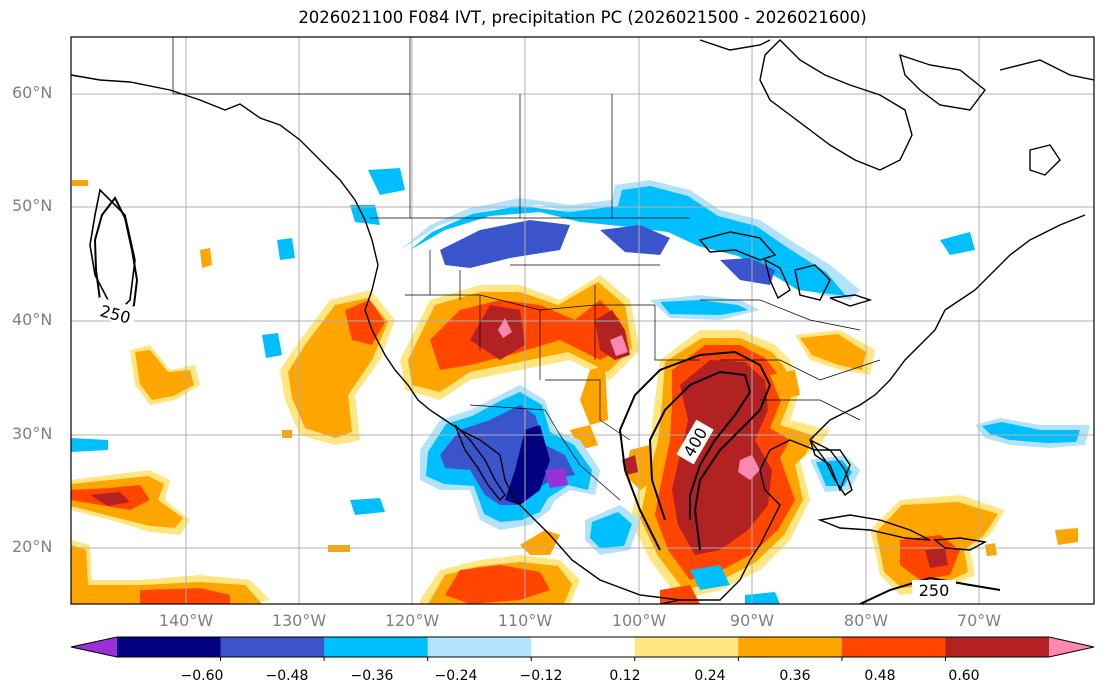 The image size is (1105, 698). I want to click on lon-label-130w: 130°W, so click(299, 620).